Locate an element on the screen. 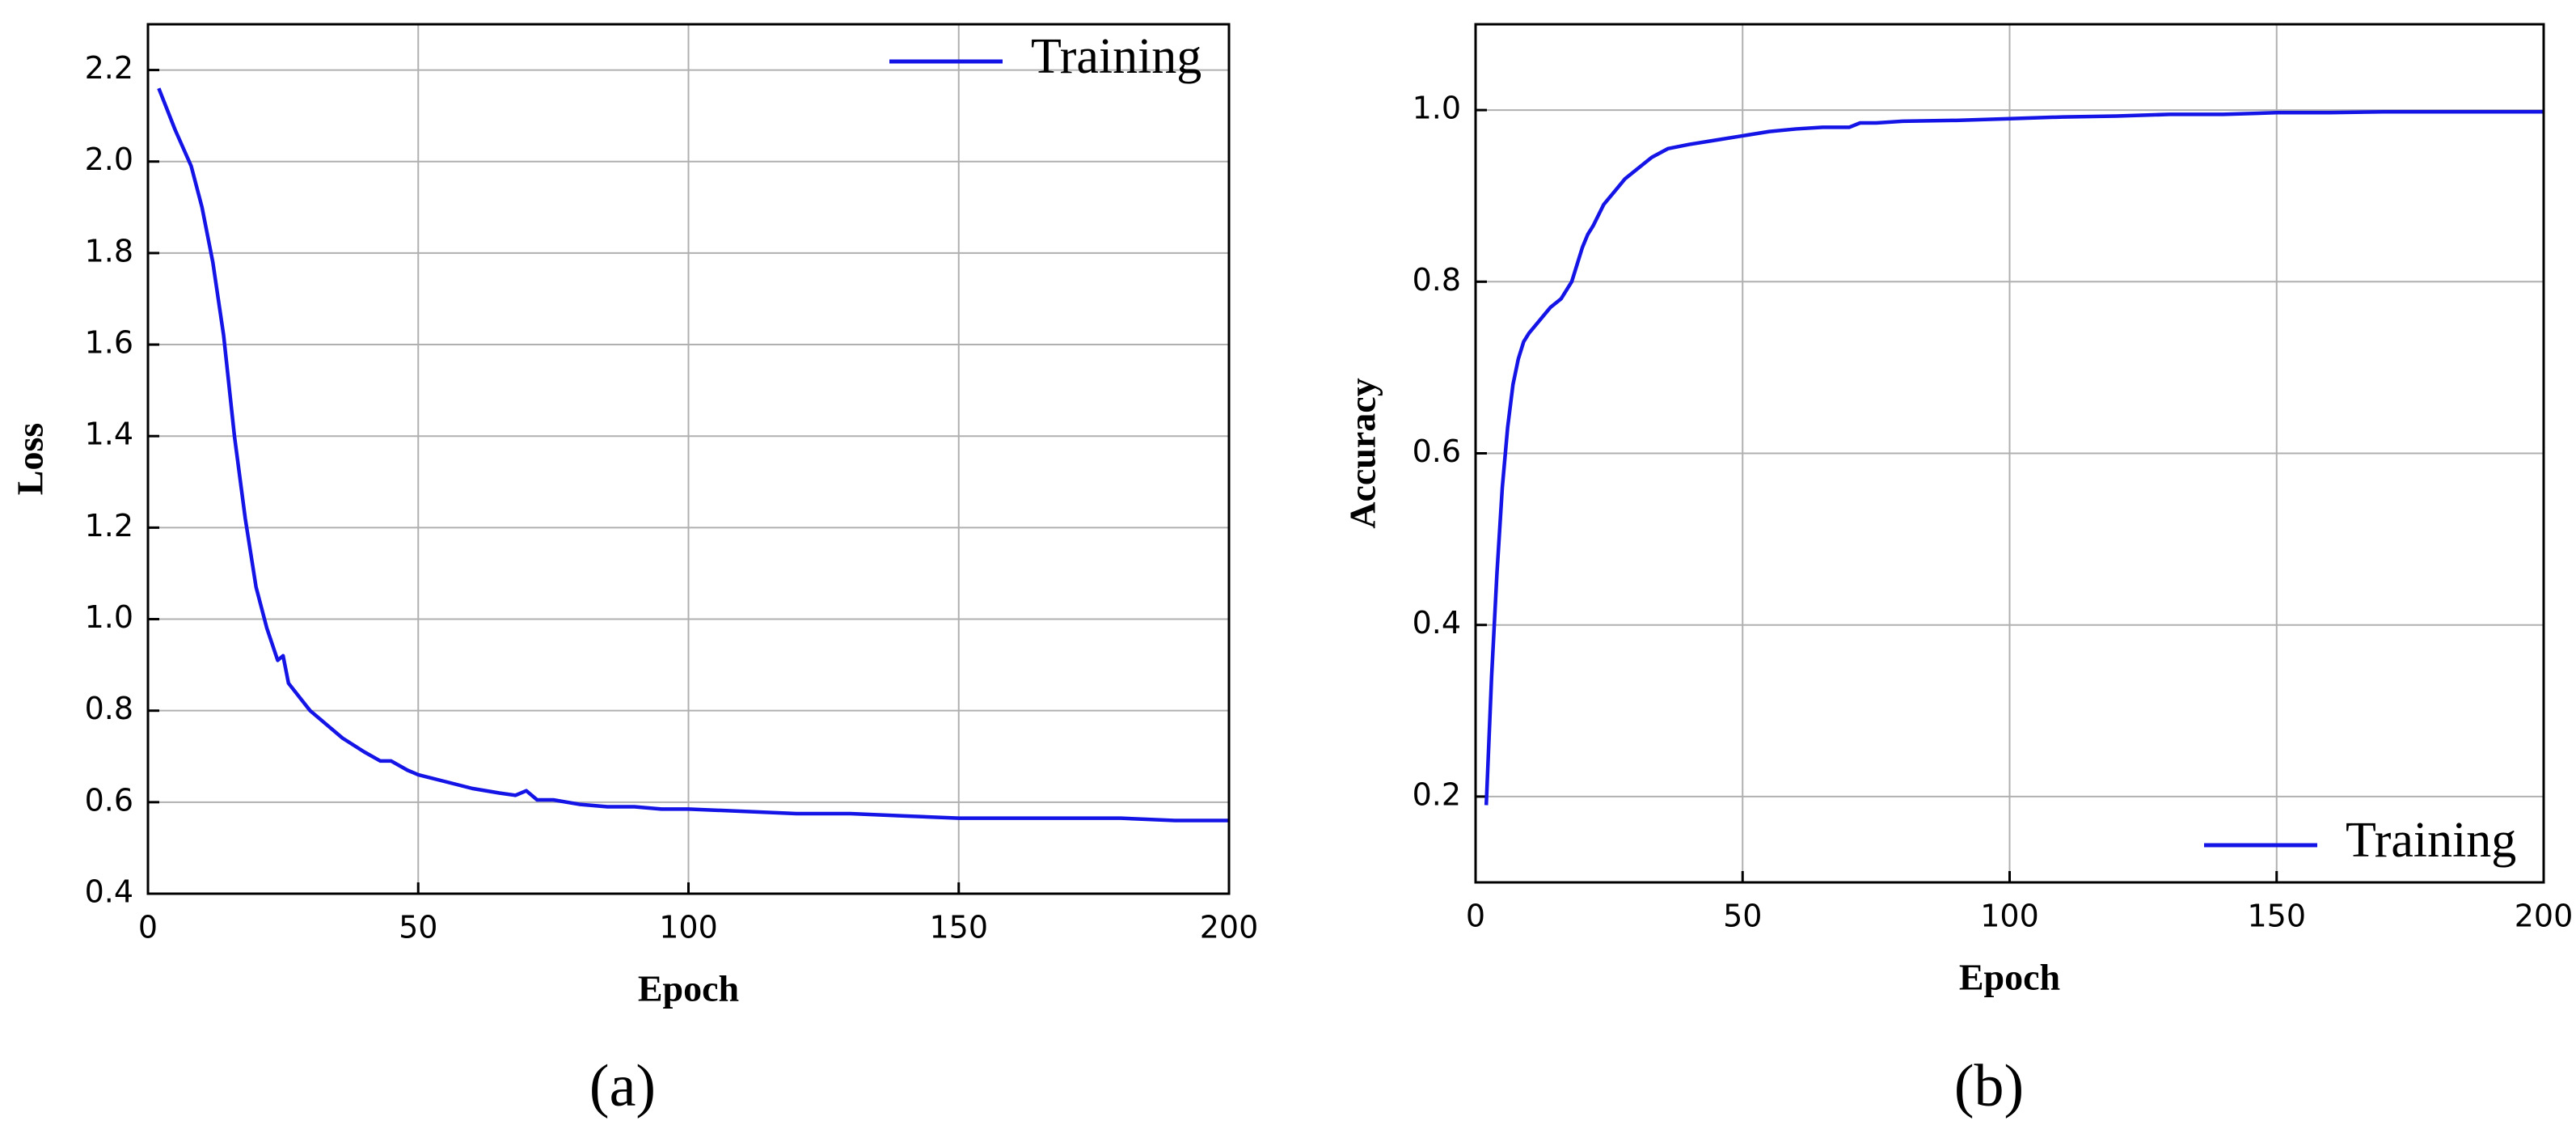 Image resolution: width=2576 pixels, height=1142 pixels. y-axis-label: Loss is located at coordinates (30, 459).